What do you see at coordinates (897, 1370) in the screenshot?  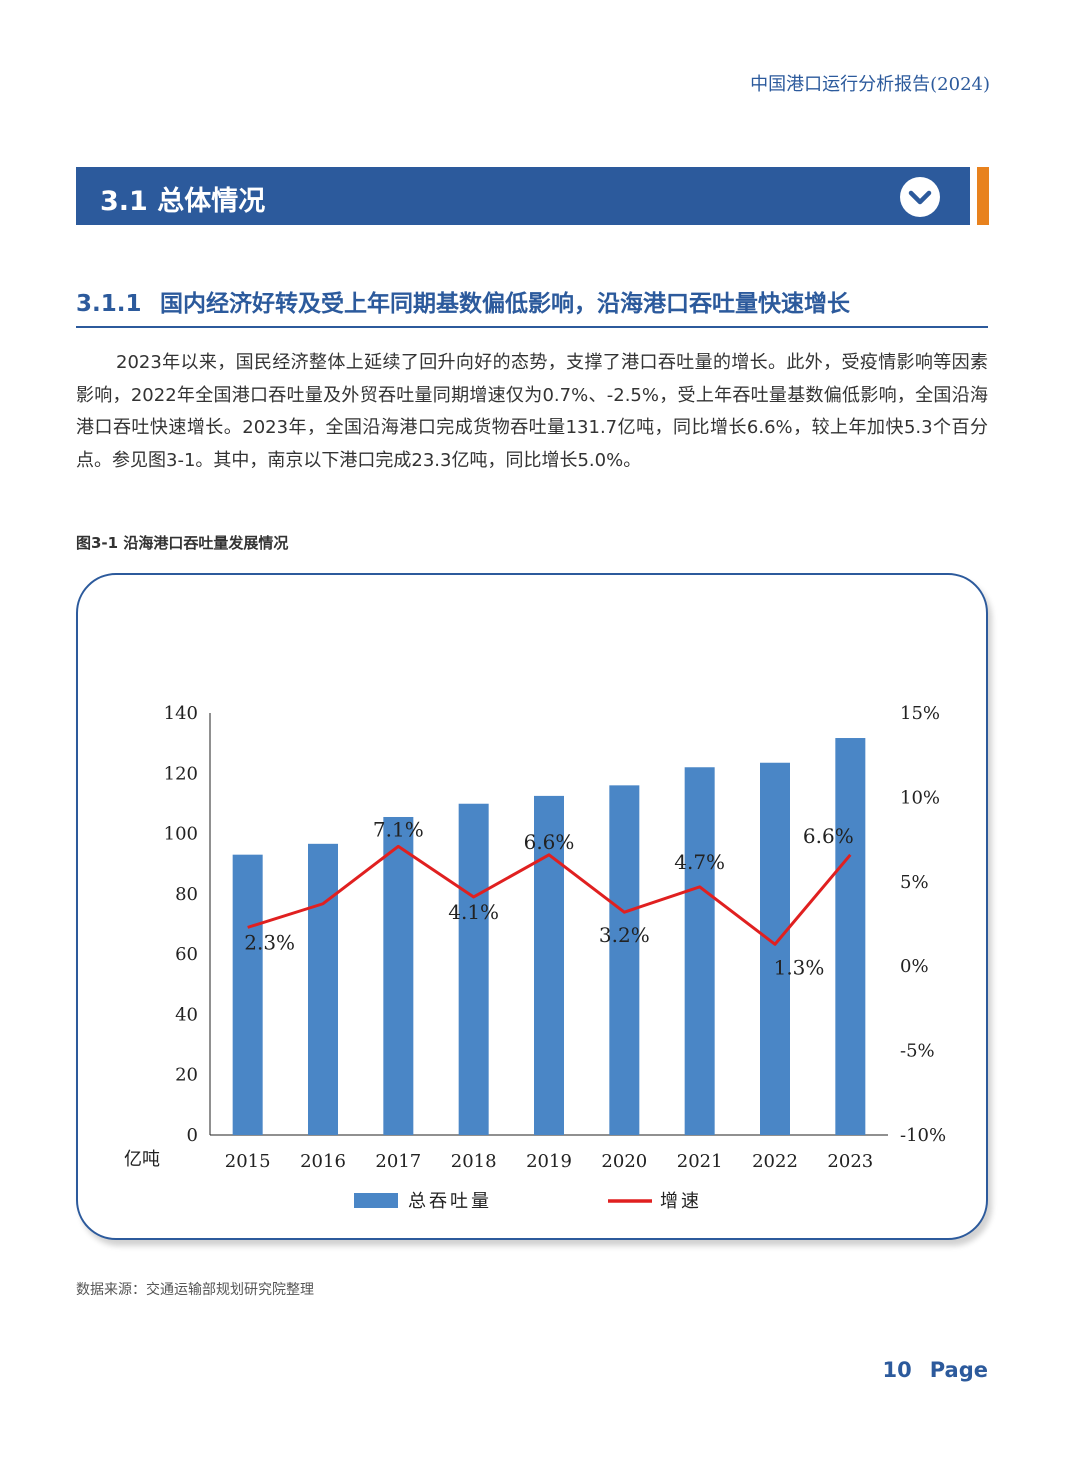 I see `page-number-value: 10` at bounding box center [897, 1370].